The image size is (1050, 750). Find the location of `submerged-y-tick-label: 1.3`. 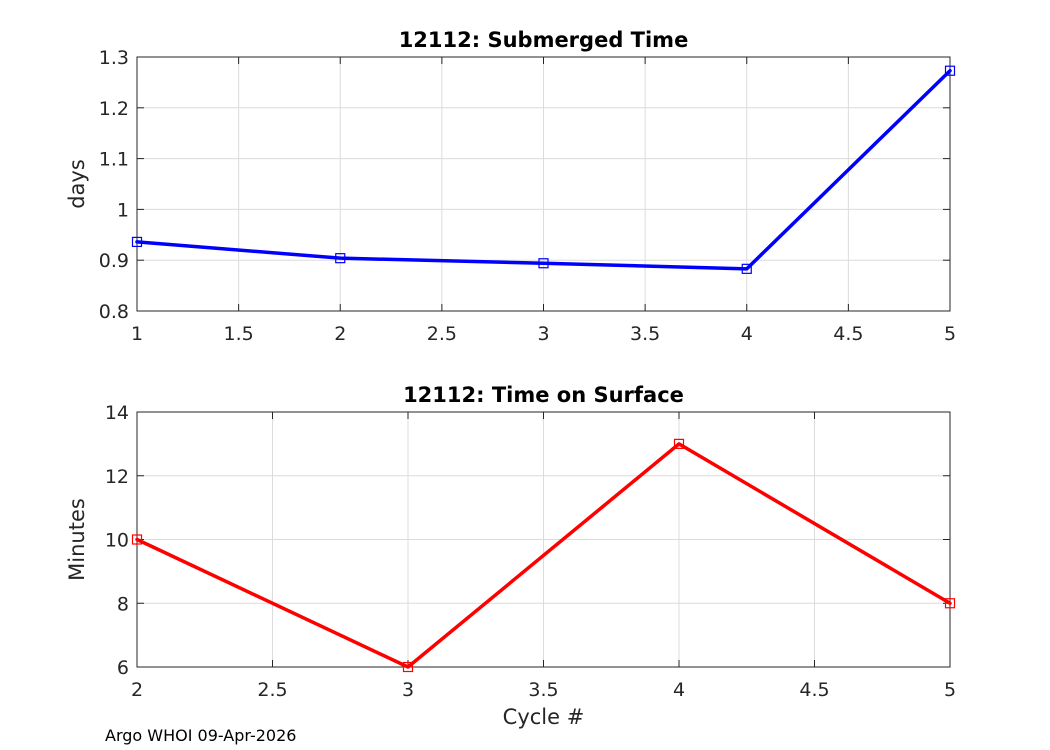

submerged-y-tick-label: 1.3 is located at coordinates (114, 58).